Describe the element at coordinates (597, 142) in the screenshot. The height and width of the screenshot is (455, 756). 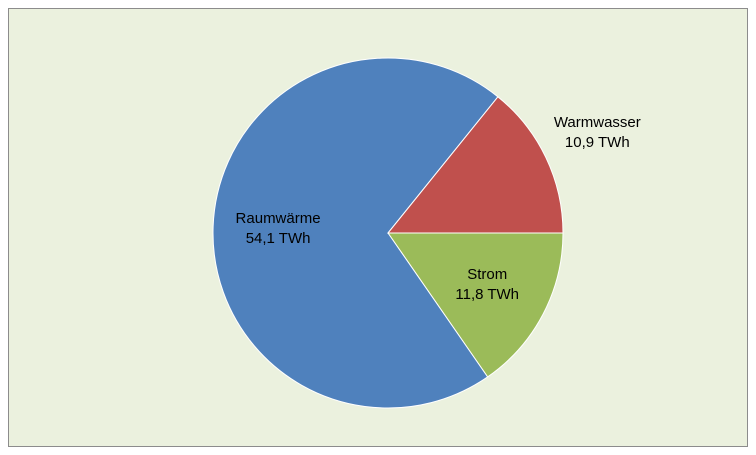
I see `slice-value-label: 10,9 TWh` at that location.